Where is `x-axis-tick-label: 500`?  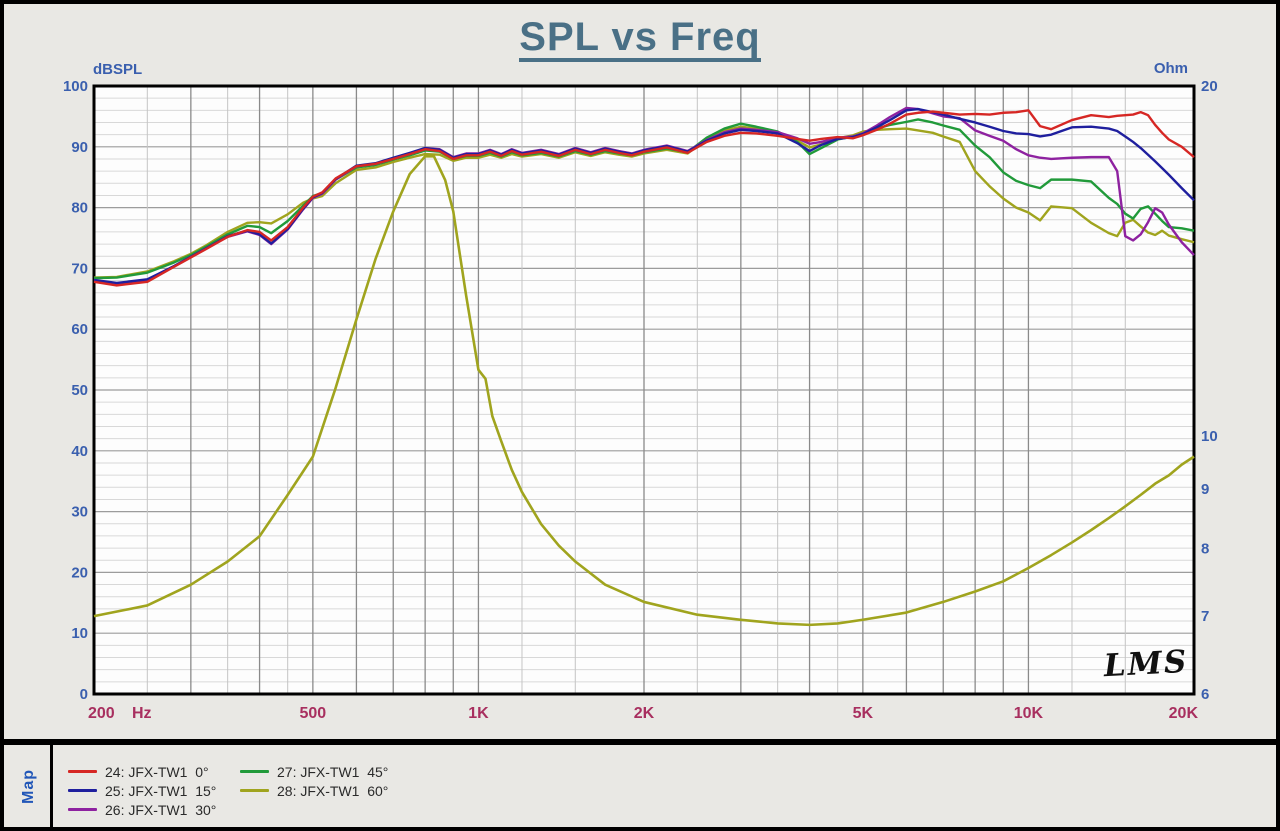
x-axis-tick-label: 500 is located at coordinates (313, 713).